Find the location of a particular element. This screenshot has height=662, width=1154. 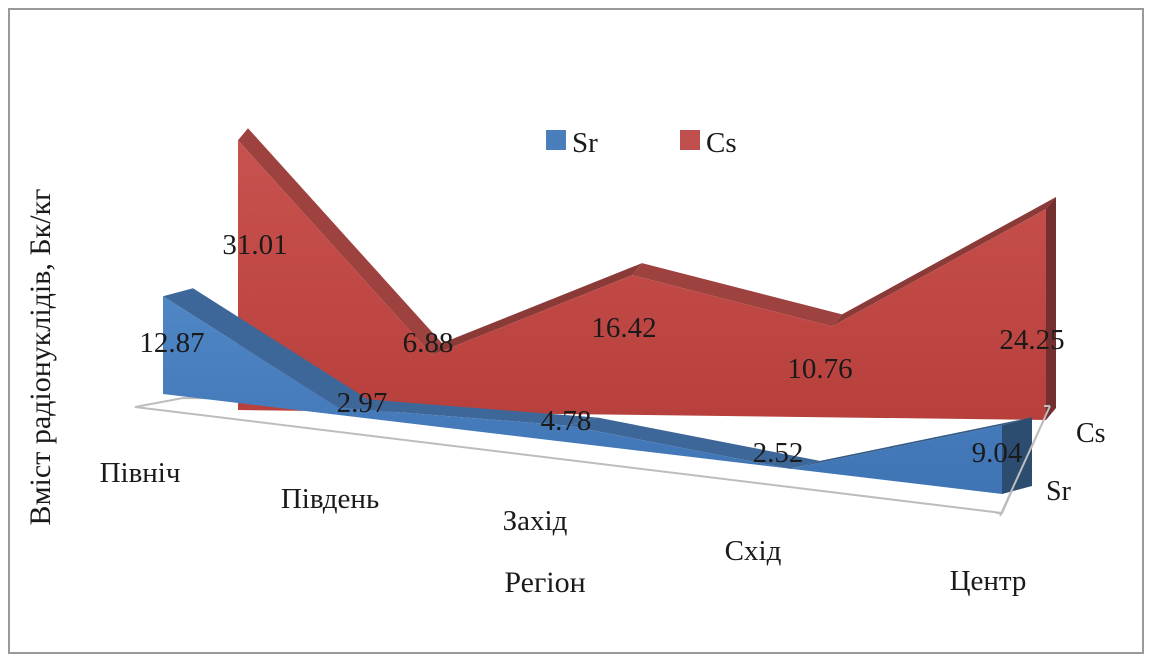

legend-label-cs: Cs is located at coordinates (721, 143).